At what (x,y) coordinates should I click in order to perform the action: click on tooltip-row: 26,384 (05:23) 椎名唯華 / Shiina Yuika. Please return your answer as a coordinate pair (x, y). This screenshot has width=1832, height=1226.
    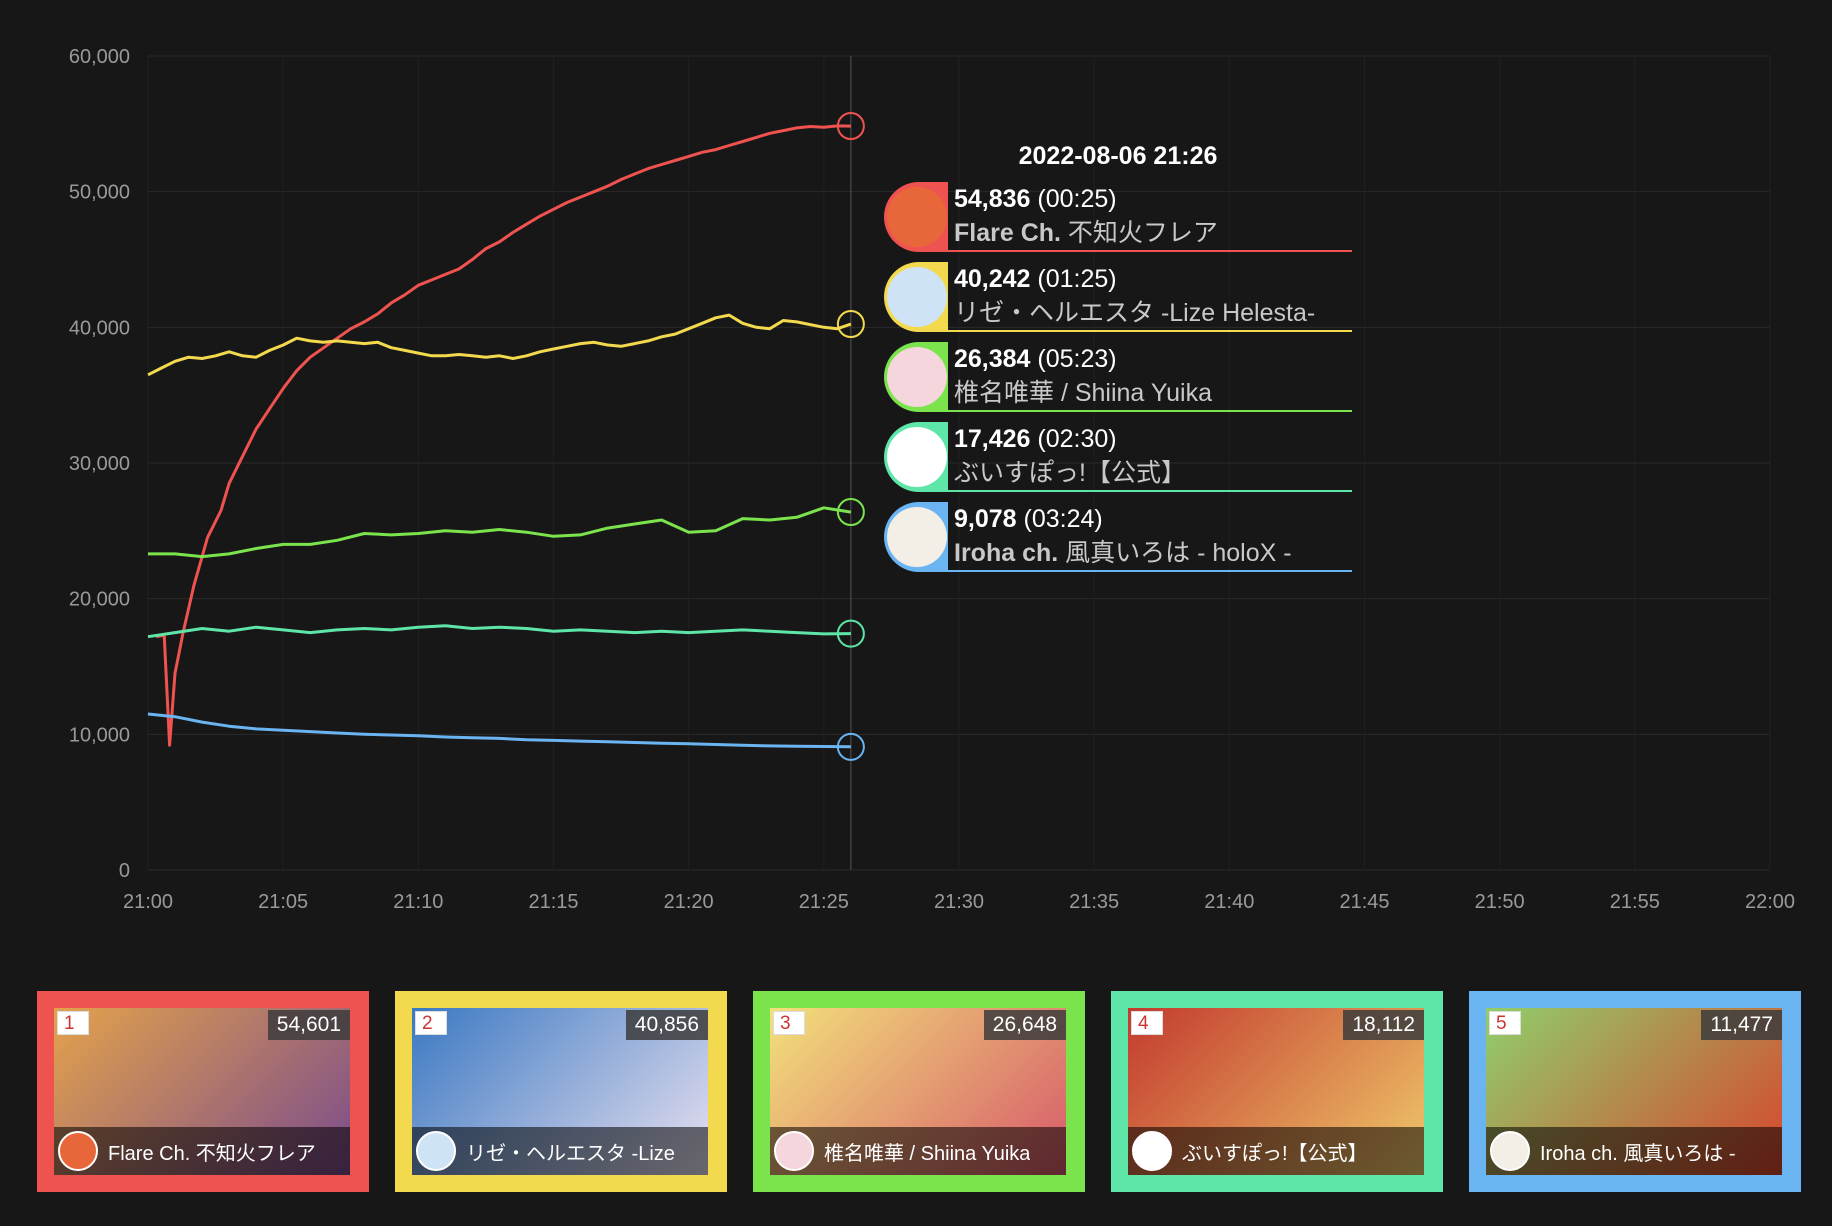
    Looking at the image, I should click on (1118, 381).